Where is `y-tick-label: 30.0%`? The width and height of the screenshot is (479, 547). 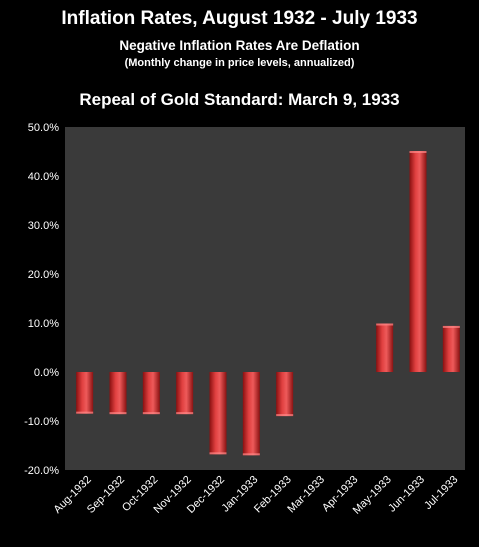
y-tick-label: 30.0% is located at coordinates (43, 226).